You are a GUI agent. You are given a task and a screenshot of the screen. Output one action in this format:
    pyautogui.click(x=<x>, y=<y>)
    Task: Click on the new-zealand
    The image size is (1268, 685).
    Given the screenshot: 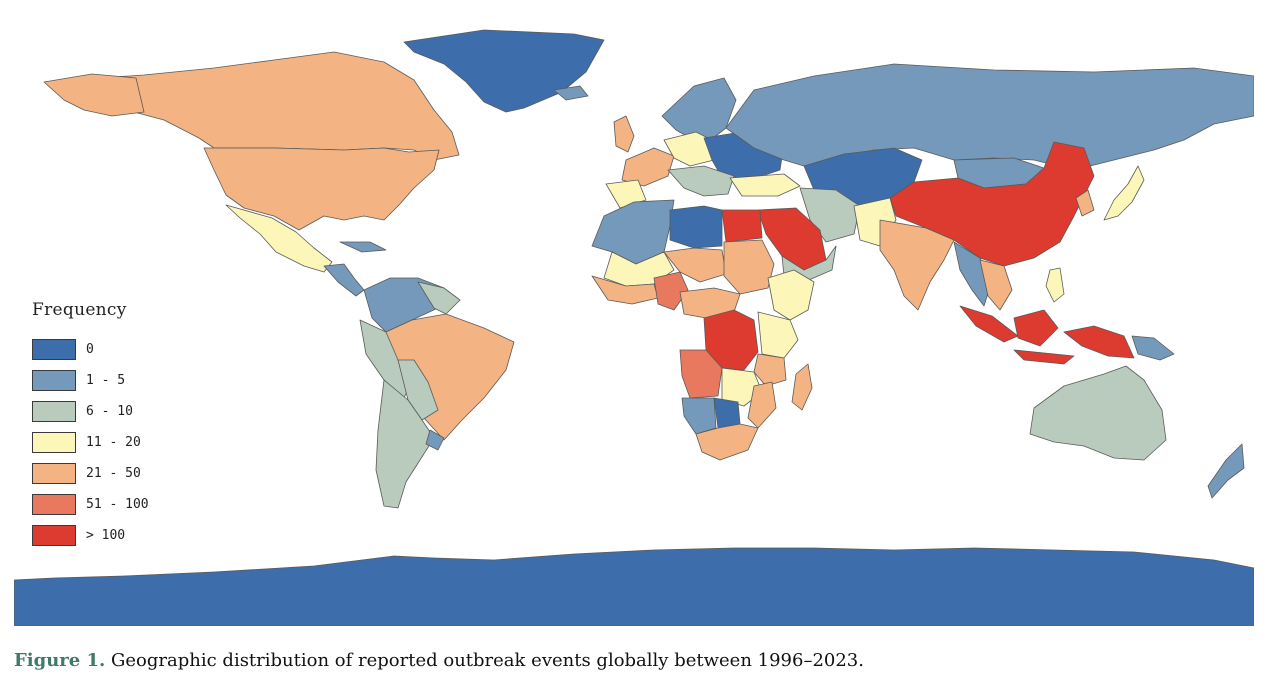 What is the action you would take?
    pyautogui.click(x=1226, y=471)
    